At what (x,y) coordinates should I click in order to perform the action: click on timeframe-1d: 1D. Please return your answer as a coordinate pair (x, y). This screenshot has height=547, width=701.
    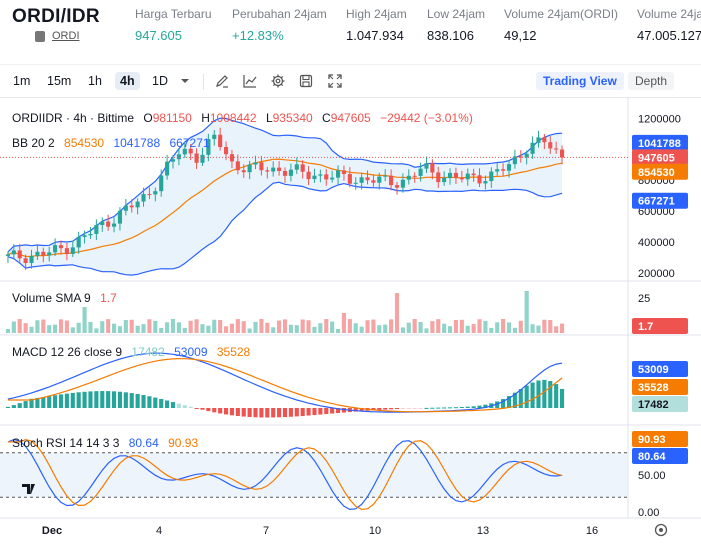
    Looking at the image, I should click on (160, 81).